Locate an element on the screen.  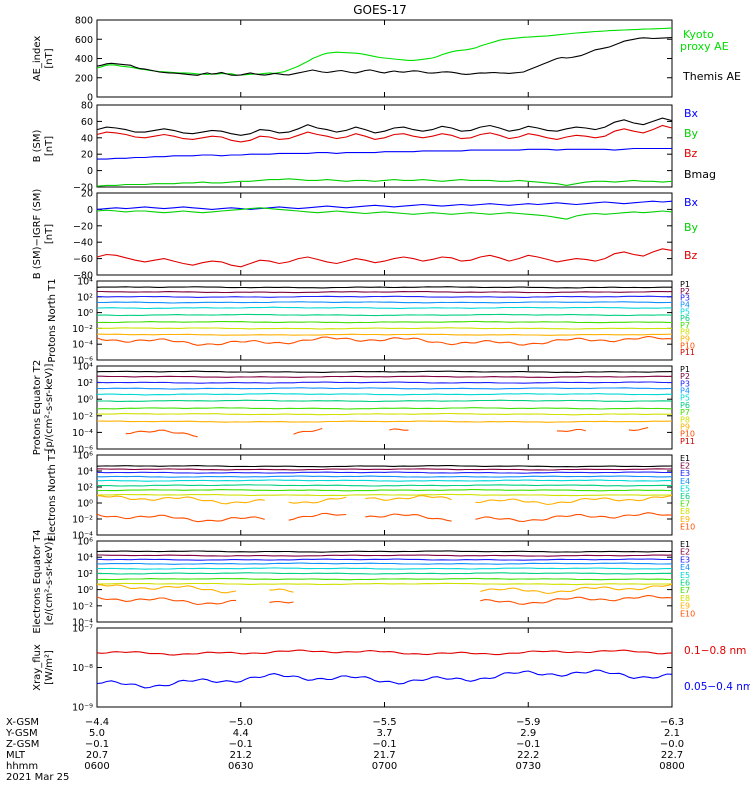
y-tick-label: 10⁰ is located at coordinates (85, 590).